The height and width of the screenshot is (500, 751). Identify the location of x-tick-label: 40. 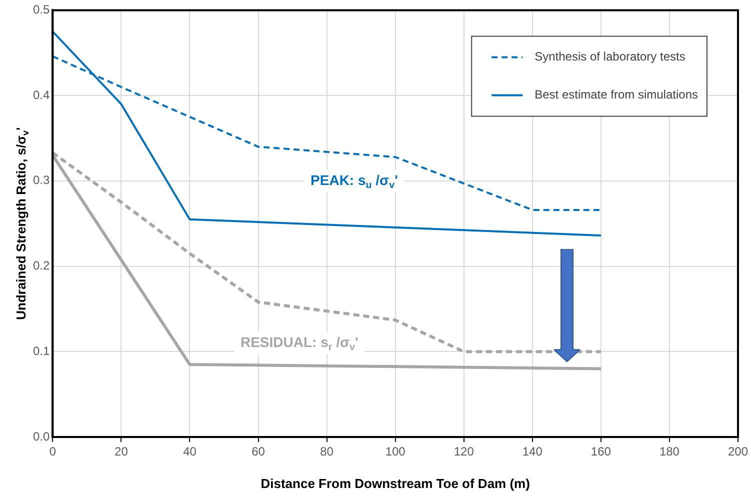
(190, 451).